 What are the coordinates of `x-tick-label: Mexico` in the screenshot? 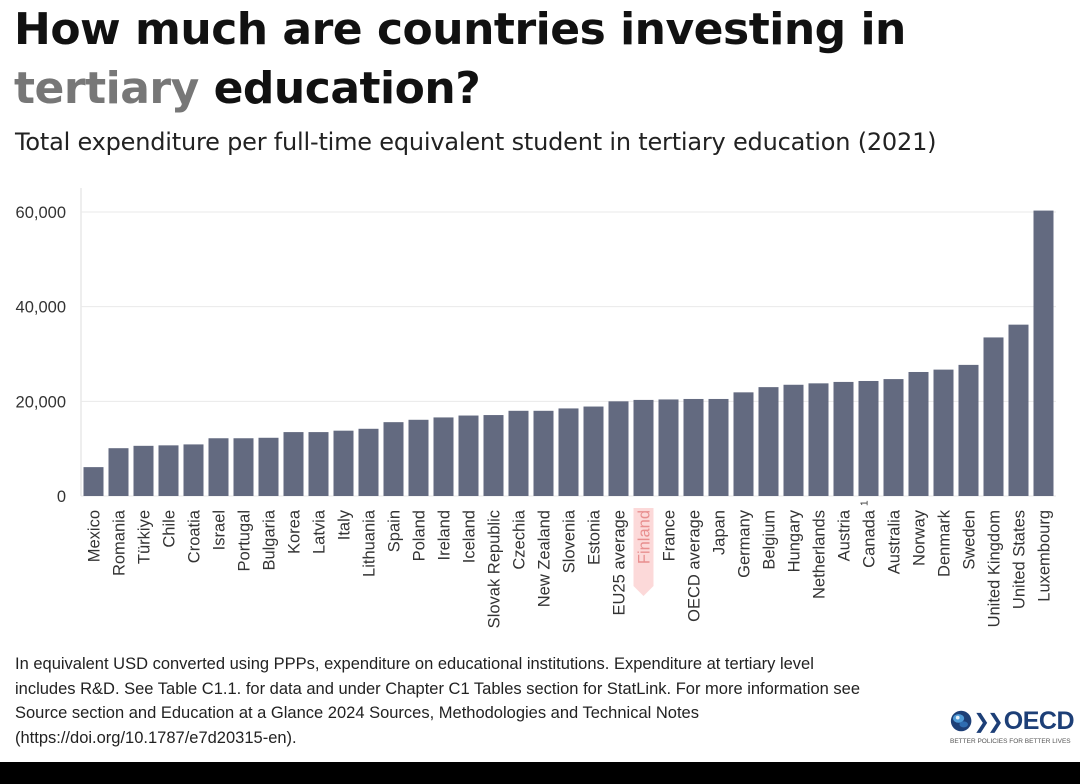 It's located at (95, 536).